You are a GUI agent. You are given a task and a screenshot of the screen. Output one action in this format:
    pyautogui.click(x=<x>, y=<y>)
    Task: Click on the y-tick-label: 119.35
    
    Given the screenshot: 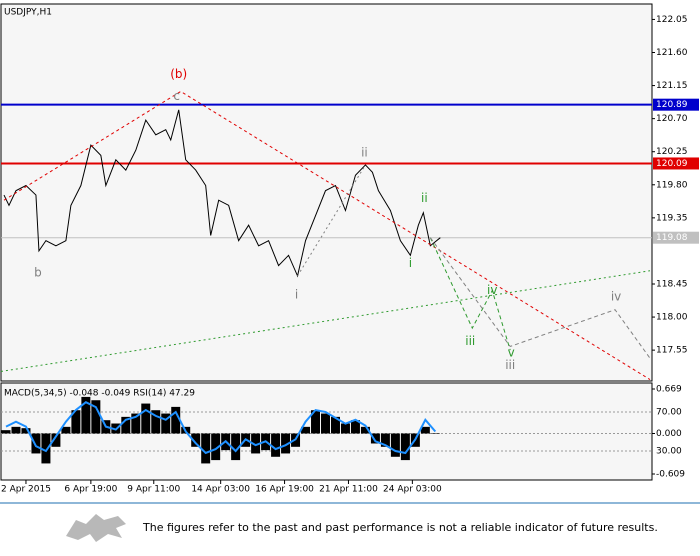 What is the action you would take?
    pyautogui.click(x=672, y=218)
    